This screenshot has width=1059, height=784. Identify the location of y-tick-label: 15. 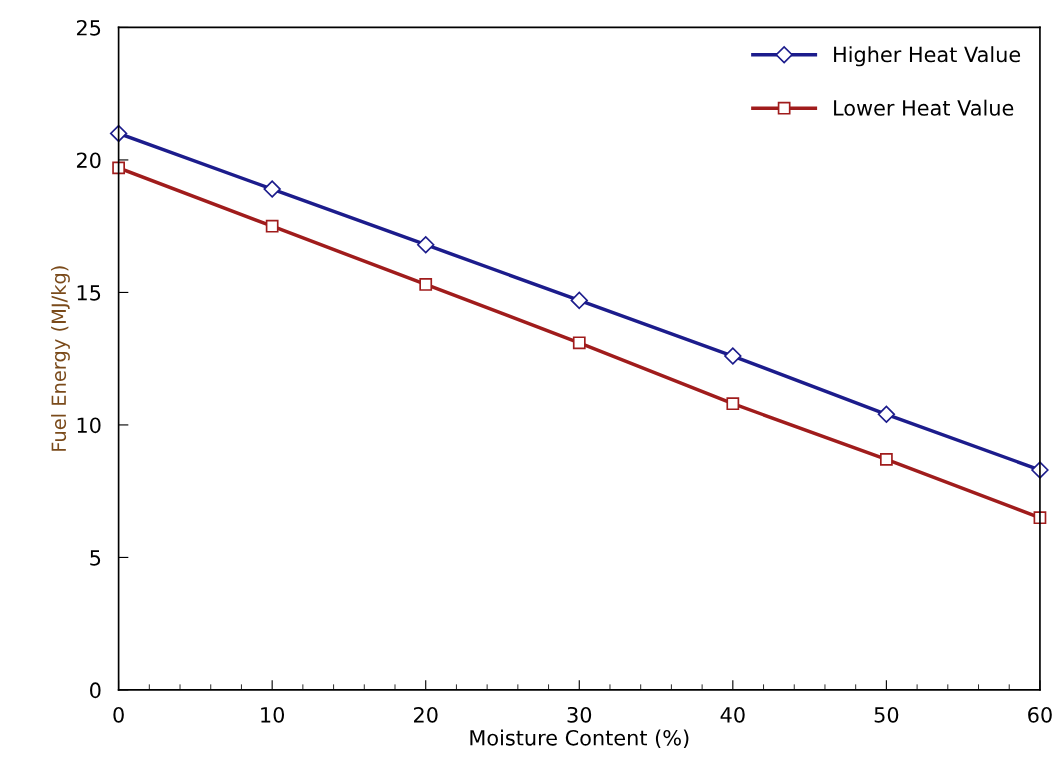
(89, 293).